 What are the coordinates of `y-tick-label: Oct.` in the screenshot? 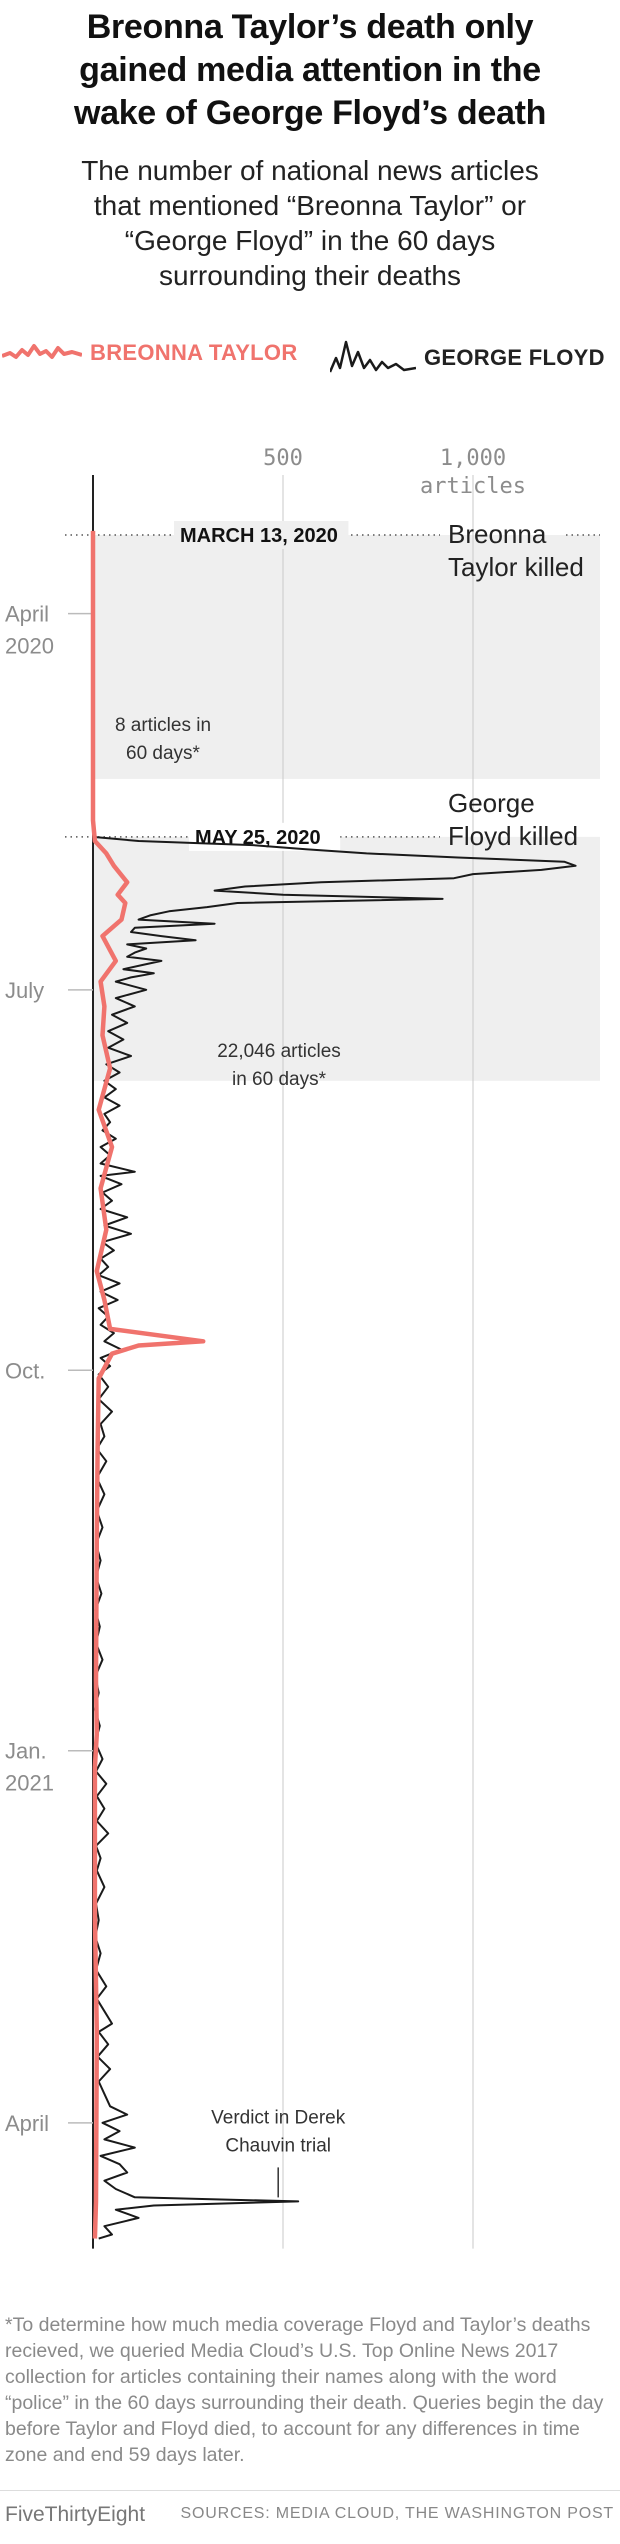 It's located at (25, 1370).